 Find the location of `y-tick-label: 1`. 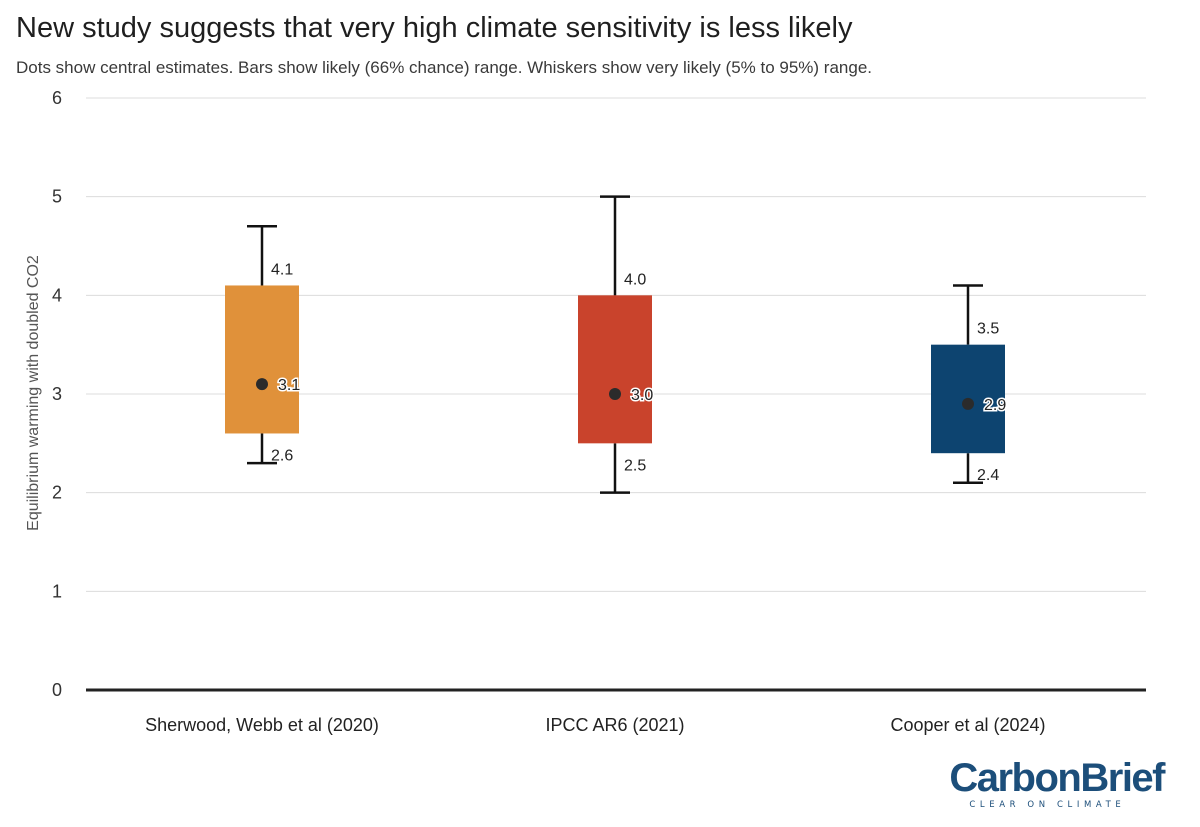

y-tick-label: 1 is located at coordinates (57, 591).